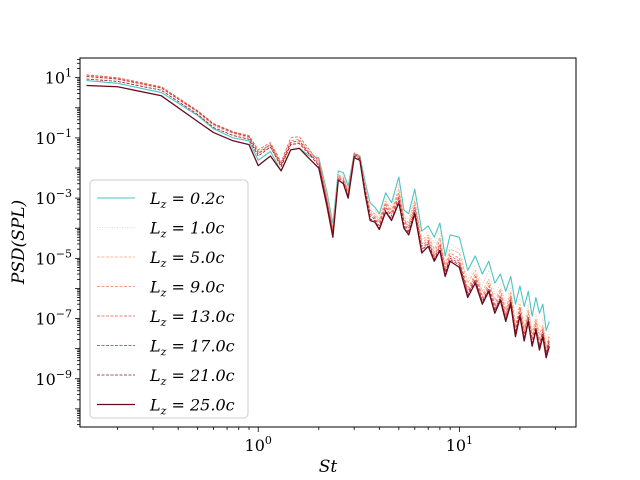 This screenshot has width=640, height=480. I want to click on legend-label-2: Lz = 1.0c, so click(186, 230).